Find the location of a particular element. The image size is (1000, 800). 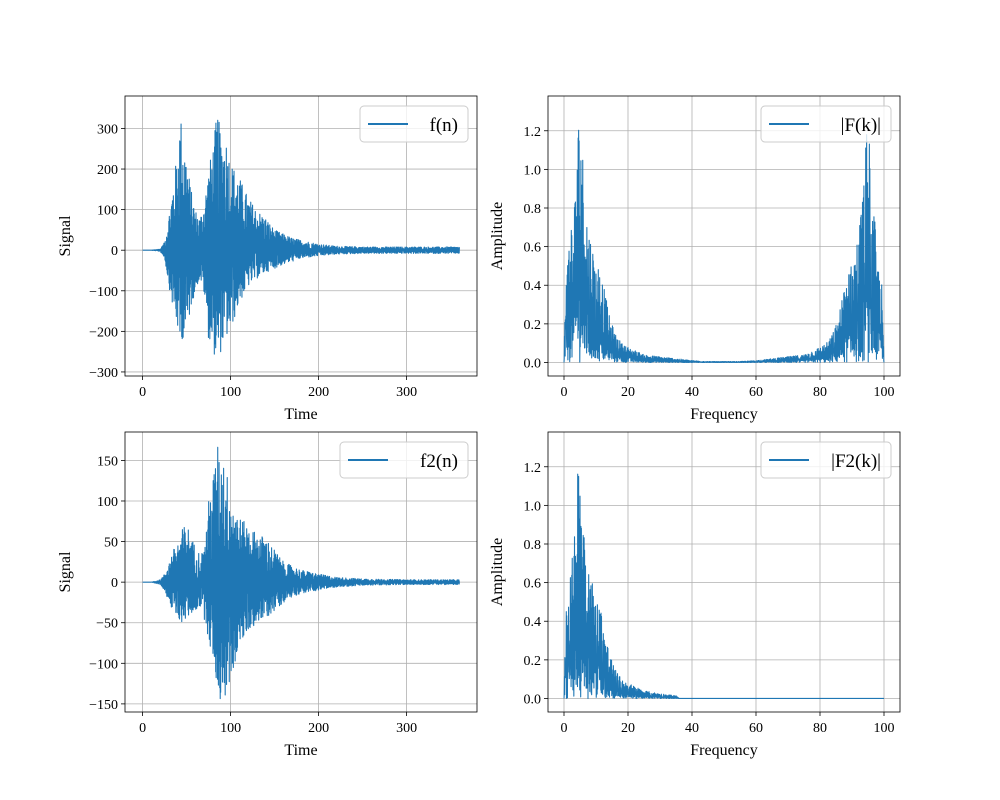

y-tick-label: 150 is located at coordinates (107, 461).